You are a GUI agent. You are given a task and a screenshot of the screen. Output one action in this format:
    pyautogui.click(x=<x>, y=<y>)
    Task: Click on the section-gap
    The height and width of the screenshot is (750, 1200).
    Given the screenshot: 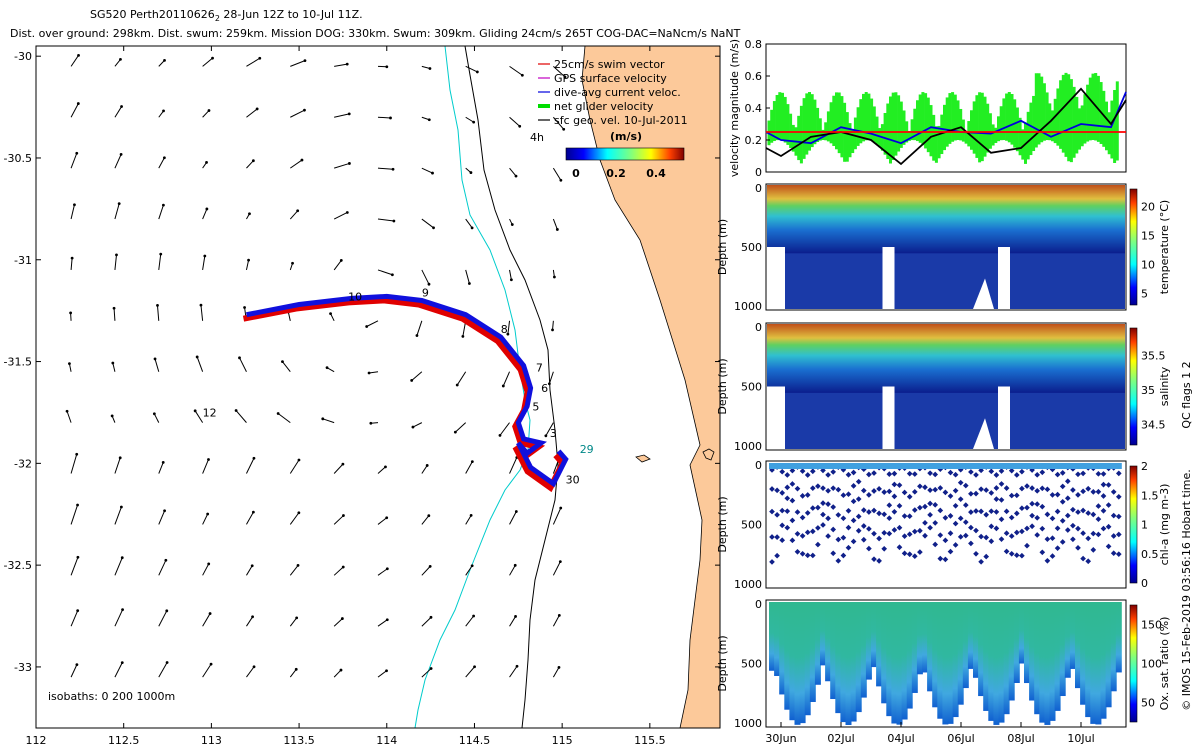 What is the action you would take?
    pyautogui.click(x=983, y=433)
    